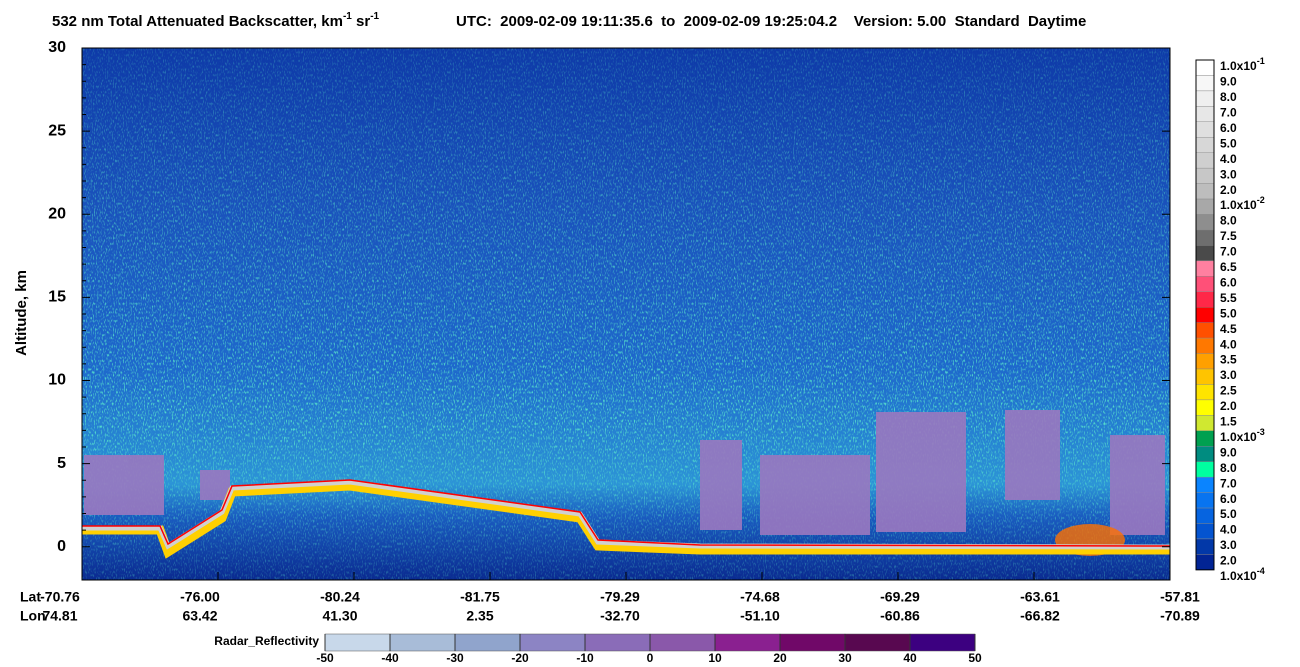 This screenshot has width=1300, height=667. What do you see at coordinates (61, 463) in the screenshot?
I see `y-tick-label: 5` at bounding box center [61, 463].